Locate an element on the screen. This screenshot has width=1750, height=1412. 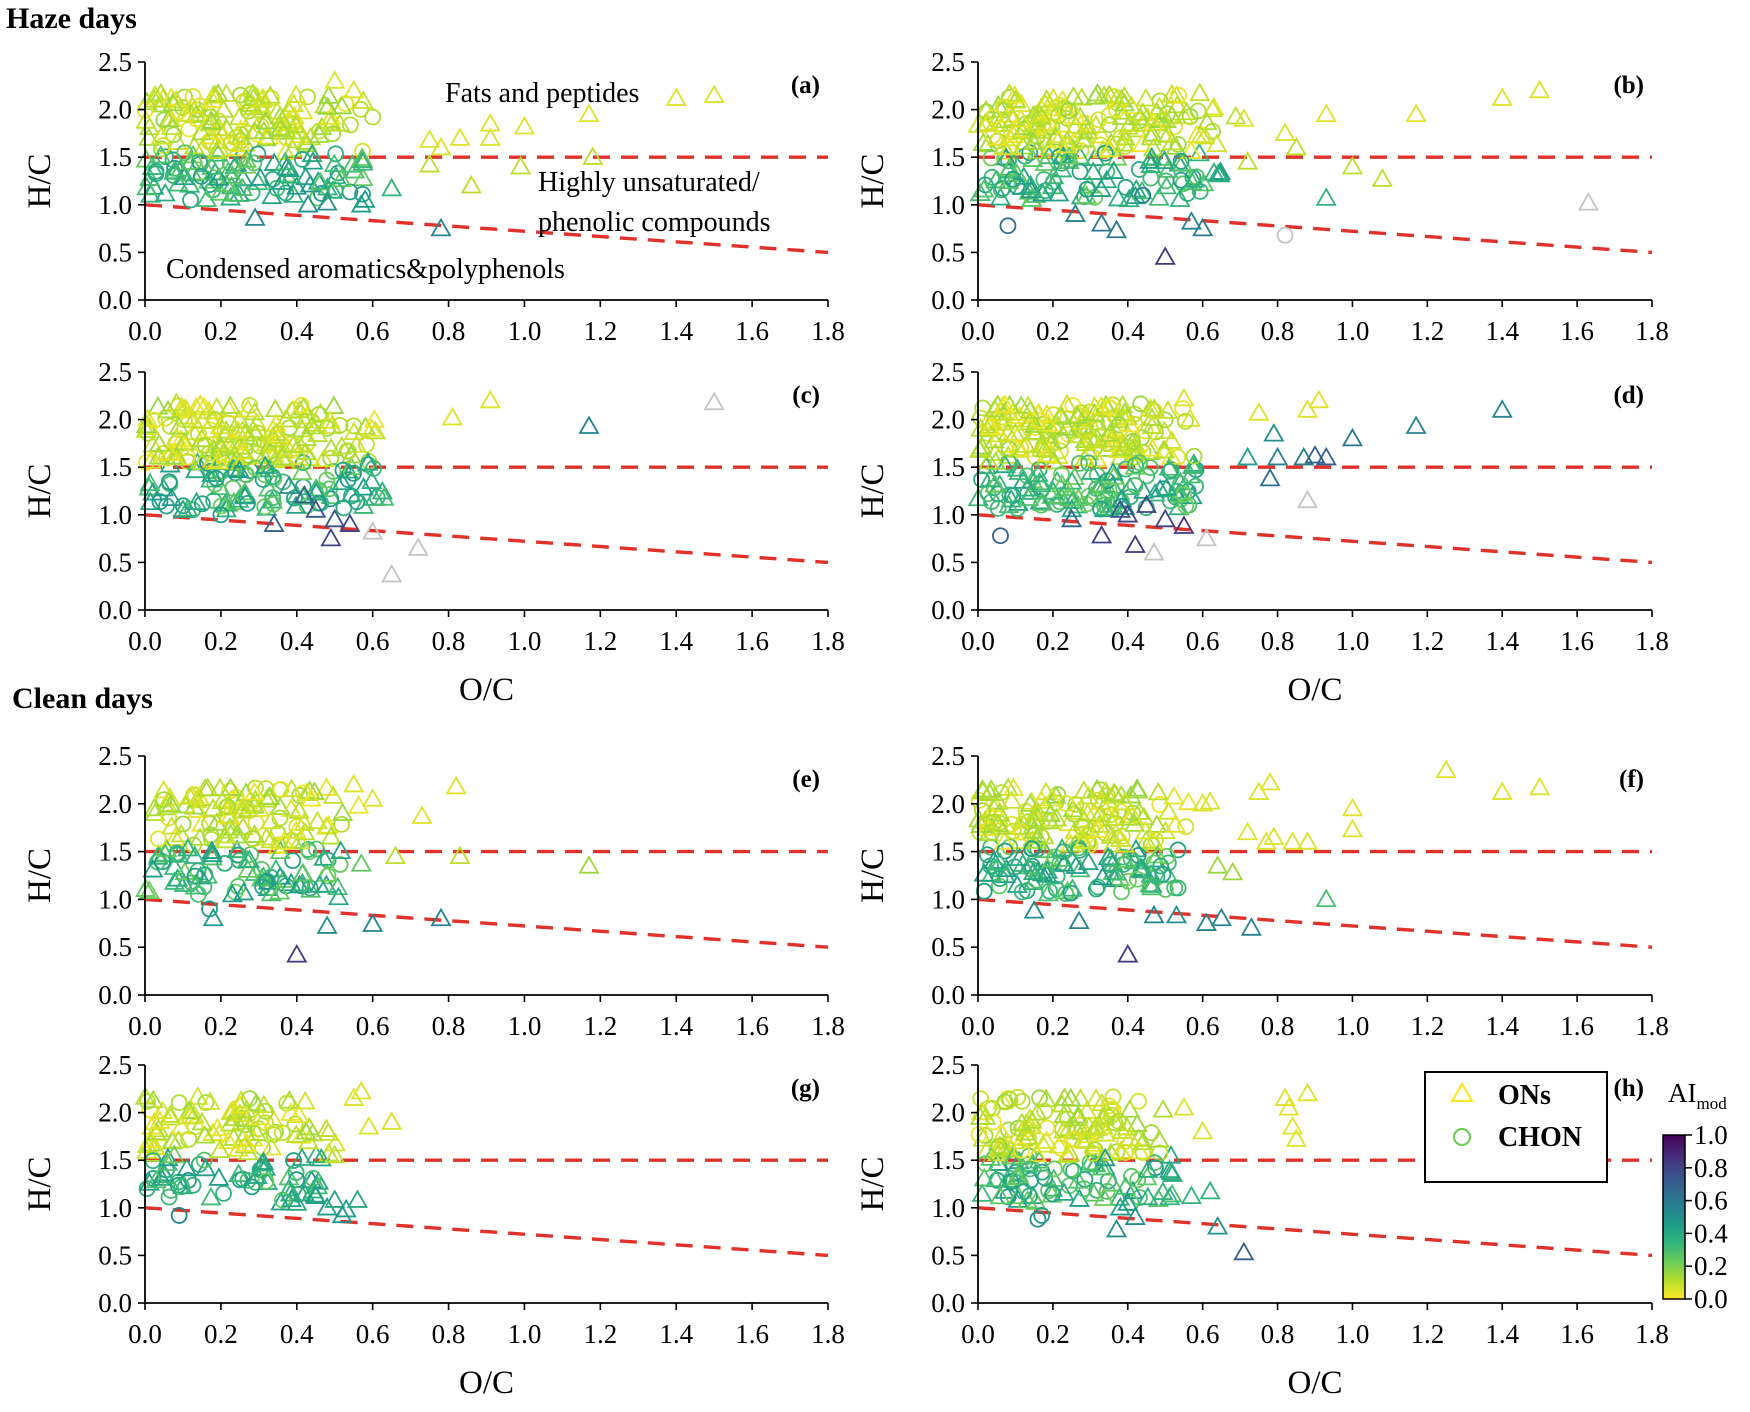
y-tick-label: 0.0 is located at coordinates (948, 610).